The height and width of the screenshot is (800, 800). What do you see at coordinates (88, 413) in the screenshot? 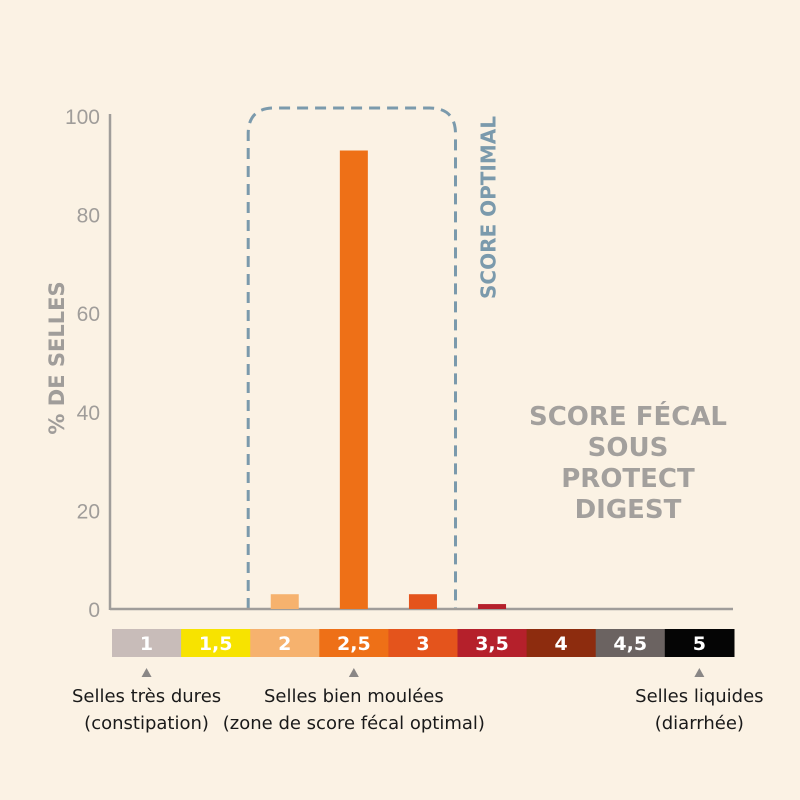
I see `y-tick-label: 40` at bounding box center [88, 413].